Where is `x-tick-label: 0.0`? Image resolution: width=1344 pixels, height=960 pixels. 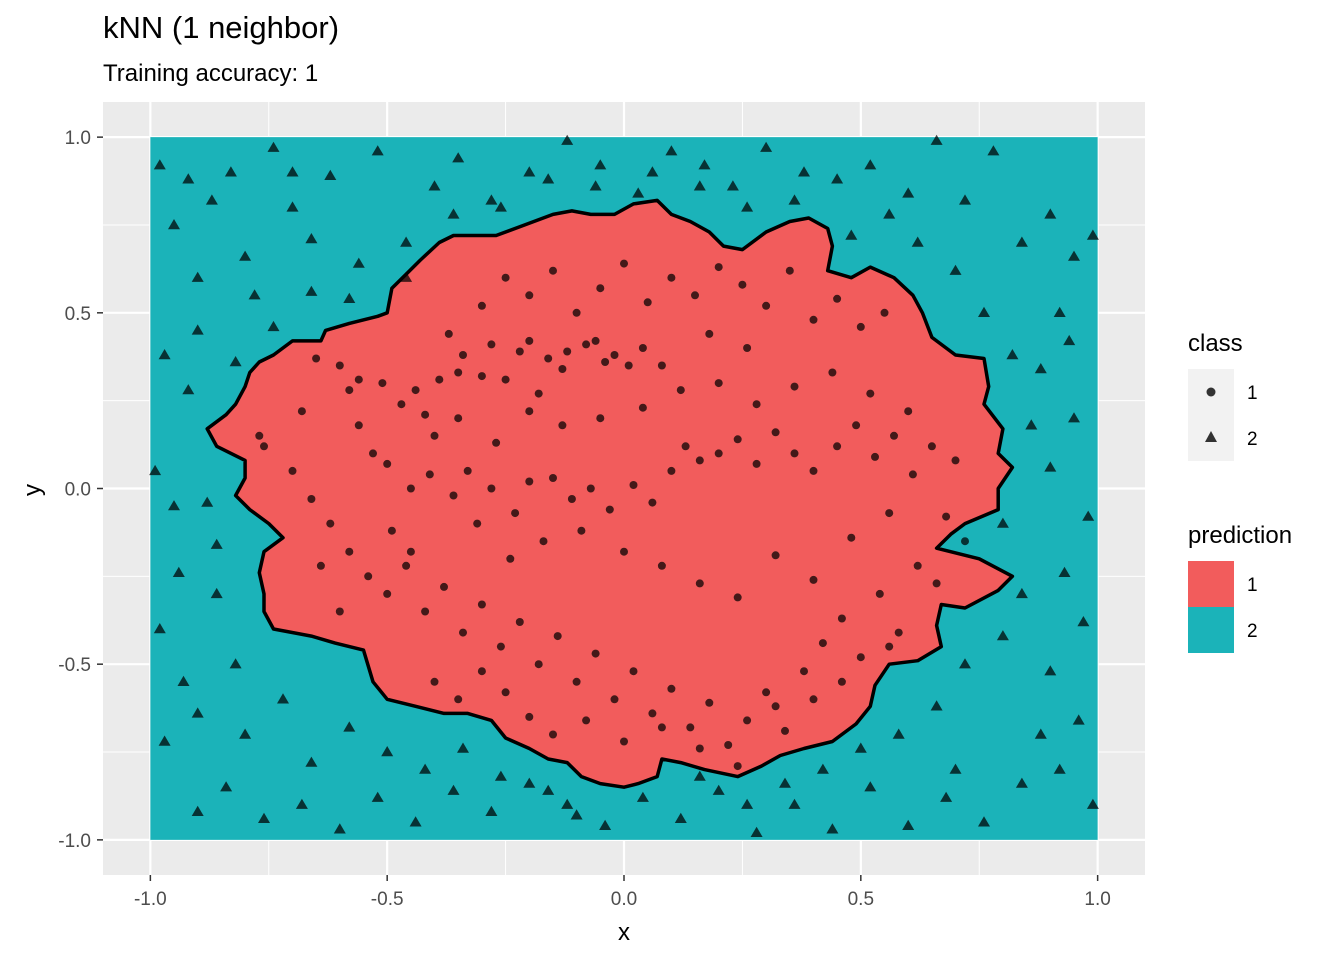
x-tick-label: 0.0 is located at coordinates (624, 899).